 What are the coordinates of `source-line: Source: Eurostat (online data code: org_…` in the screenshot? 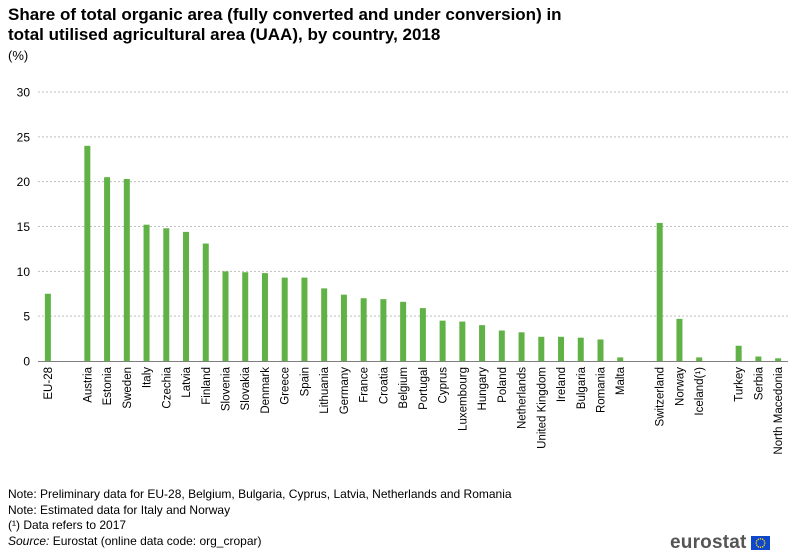 It's located at (260, 542).